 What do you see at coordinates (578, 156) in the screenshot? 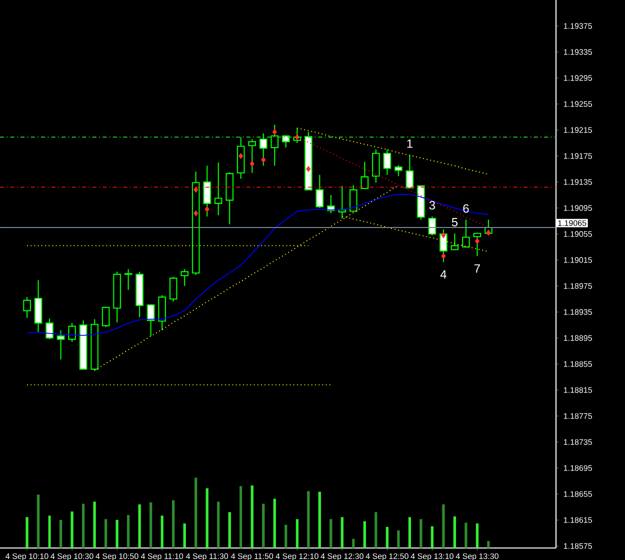
I see `y-tick-label: 1.19175` at bounding box center [578, 156].